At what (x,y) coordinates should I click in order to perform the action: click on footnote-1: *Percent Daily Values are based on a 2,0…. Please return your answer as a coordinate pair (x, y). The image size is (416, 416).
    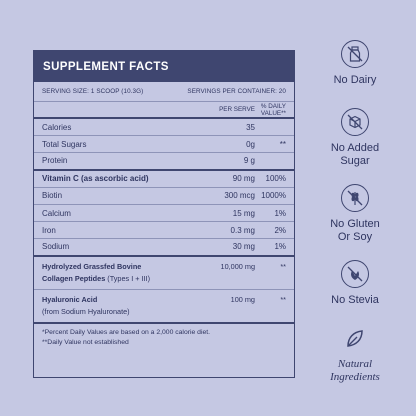
    Looking at the image, I should click on (126, 332).